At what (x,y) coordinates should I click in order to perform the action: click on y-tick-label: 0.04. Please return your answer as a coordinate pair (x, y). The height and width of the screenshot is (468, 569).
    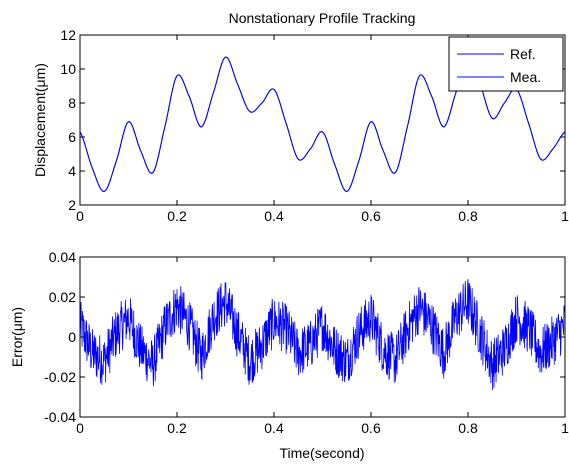
    Looking at the image, I should click on (62, 257).